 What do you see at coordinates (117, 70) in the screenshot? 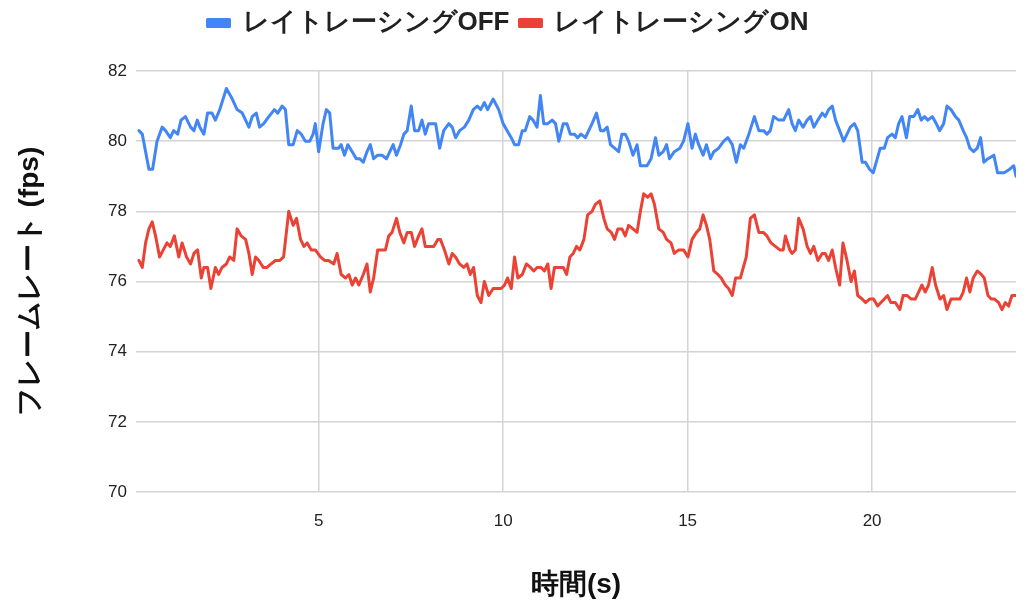
I see `y-tick-label: 82` at bounding box center [117, 70].